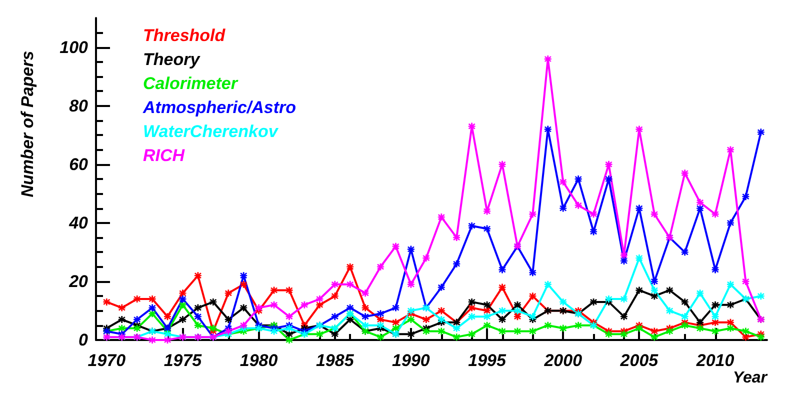 The height and width of the screenshot is (407, 789). I want to click on x-axis-title: Year, so click(750, 378).